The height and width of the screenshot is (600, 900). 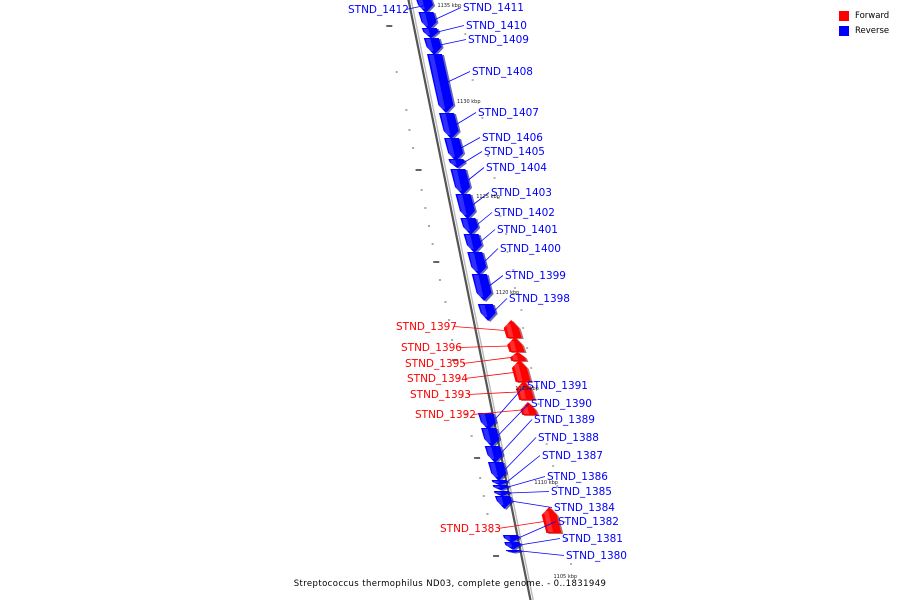 What do you see at coordinates (493, 8) in the screenshot?
I see `gene-label: STND_1411` at bounding box center [493, 8].